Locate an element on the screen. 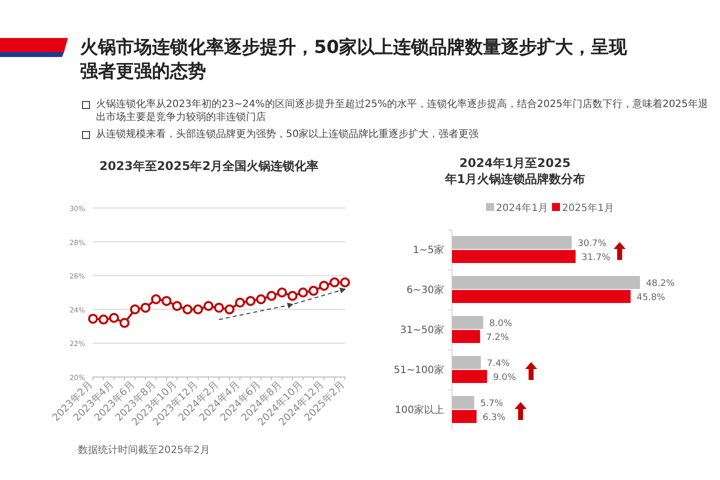 The width and height of the screenshot is (720, 480). legend-label: 2025年1月 is located at coordinates (588, 208).